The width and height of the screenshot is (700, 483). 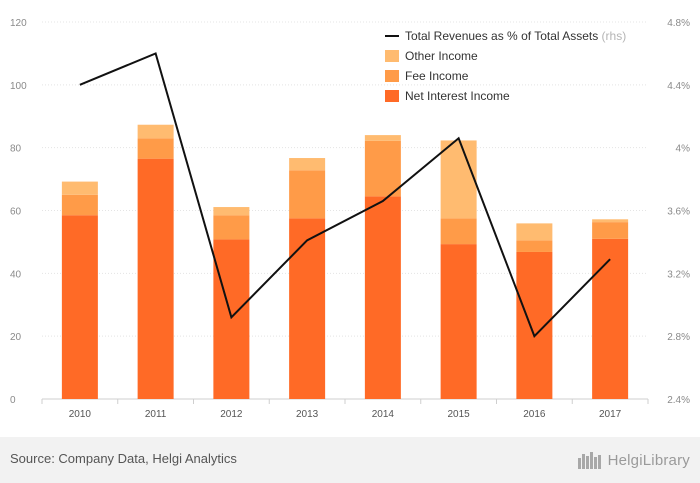 What do you see at coordinates (16, 149) in the screenshot?
I see `y-tick-label: 80` at bounding box center [16, 149].